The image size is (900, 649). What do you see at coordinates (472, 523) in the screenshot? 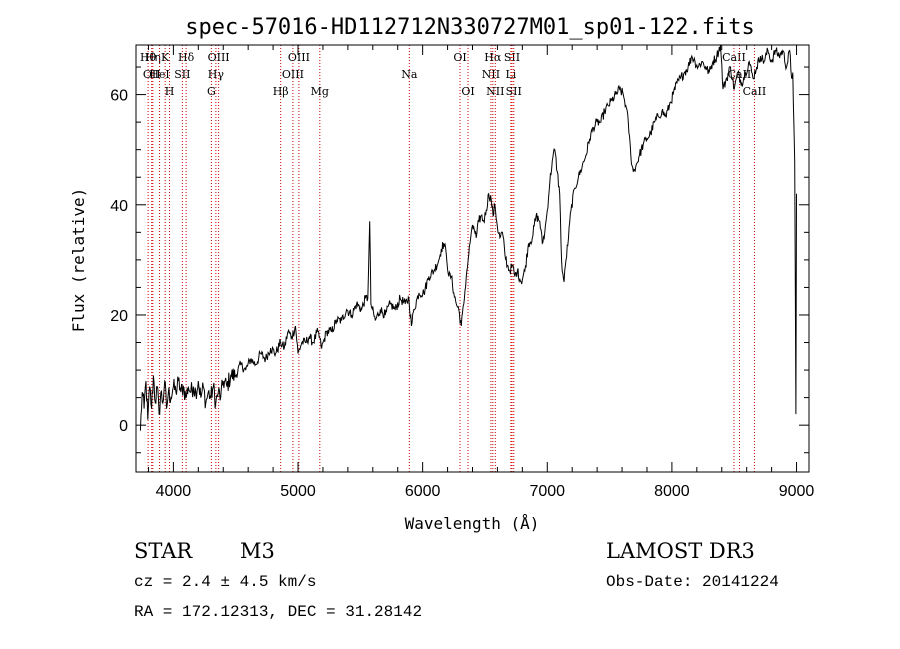
I see `x-axis-label: Wavelength (Å)` at bounding box center [472, 523].